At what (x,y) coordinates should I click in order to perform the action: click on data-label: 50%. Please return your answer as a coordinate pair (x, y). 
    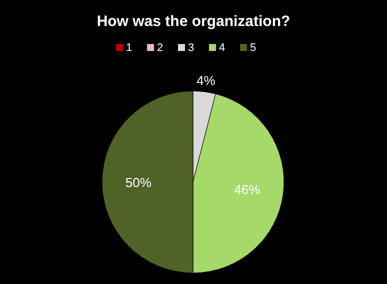
    Looking at the image, I should click on (138, 182).